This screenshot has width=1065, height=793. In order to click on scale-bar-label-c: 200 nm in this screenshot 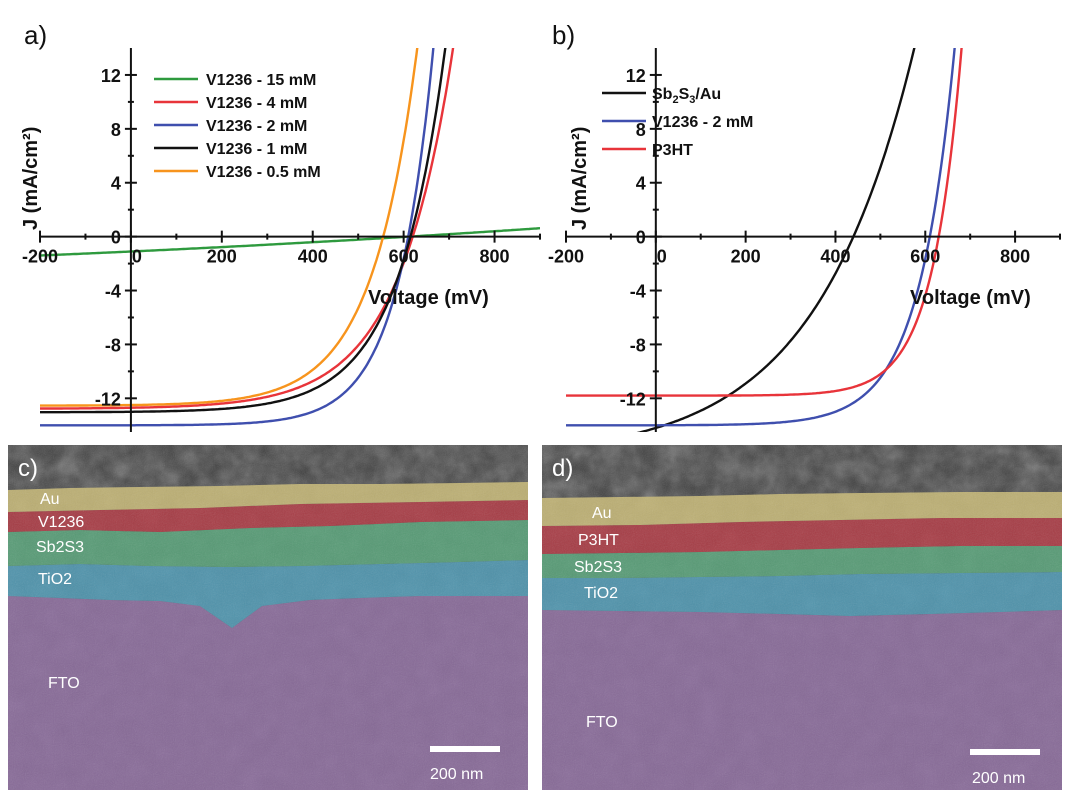, I will do `click(456, 774)`.